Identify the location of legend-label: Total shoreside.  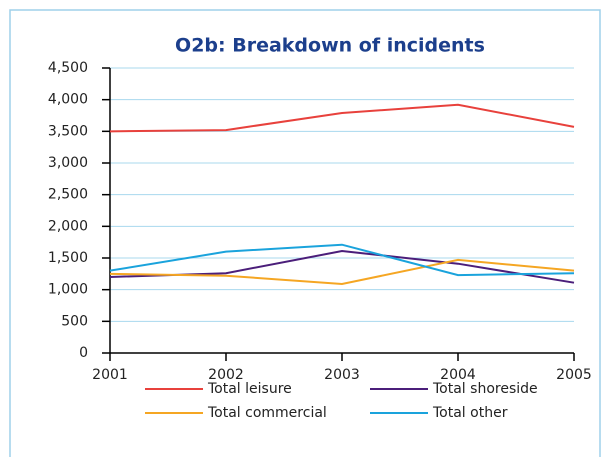
(485, 389).